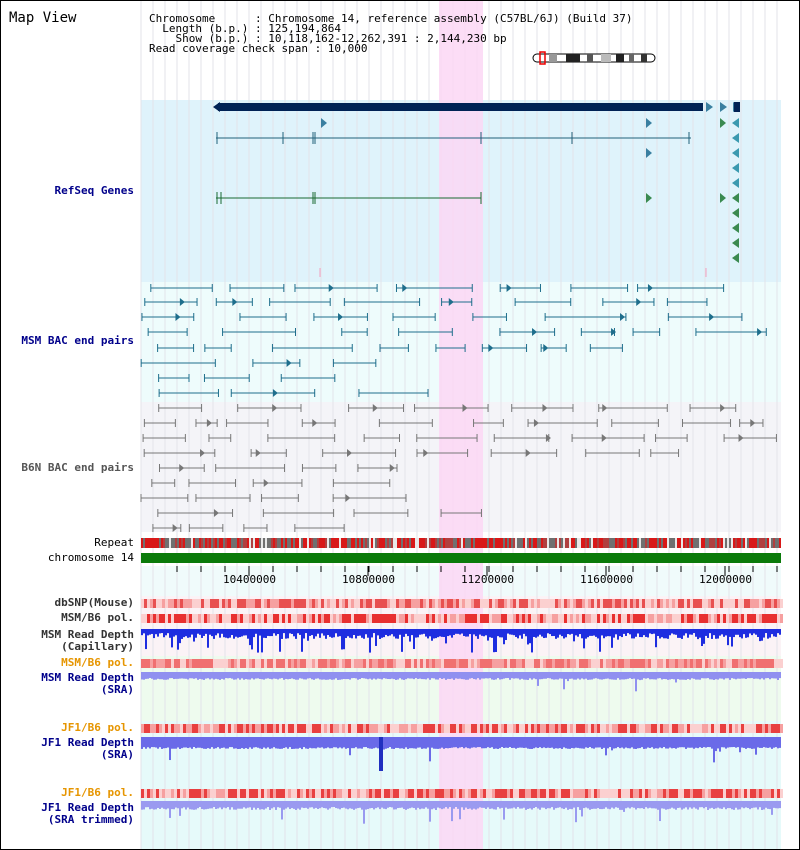 The height and width of the screenshot is (850, 800). I want to click on track-label-chromosome: chromosome 14, so click(90, 557).